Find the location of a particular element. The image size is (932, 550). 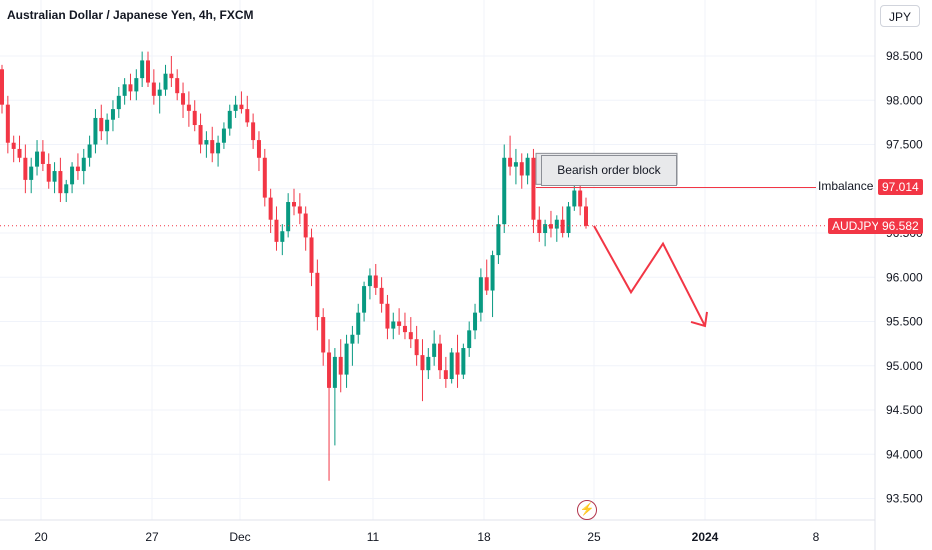

time-axis-label: 27 is located at coordinates (152, 537).